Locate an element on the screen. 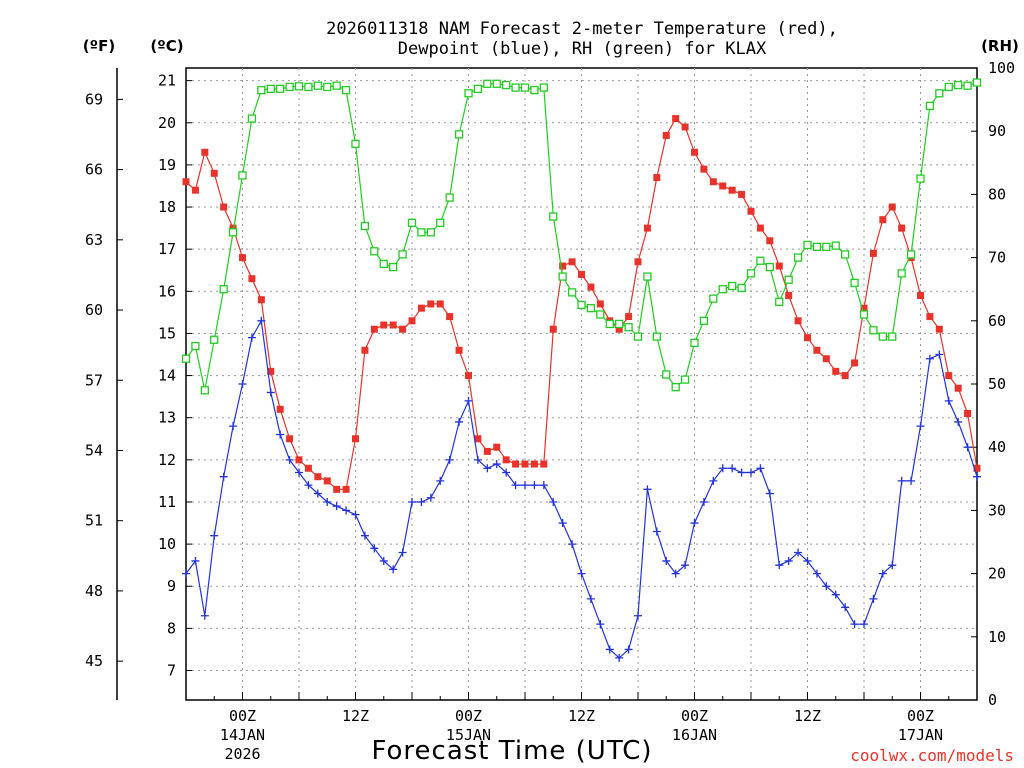 This screenshot has width=1024, height=768. tick-label-rh-20: 20 is located at coordinates (997, 574).